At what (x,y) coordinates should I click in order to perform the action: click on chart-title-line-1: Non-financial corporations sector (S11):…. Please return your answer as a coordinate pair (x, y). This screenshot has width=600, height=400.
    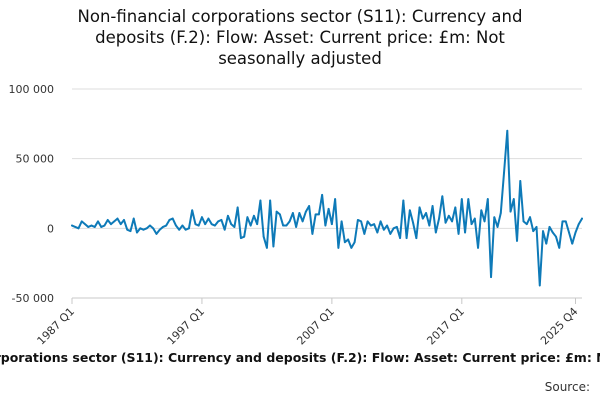
    Looking at the image, I should click on (300, 16).